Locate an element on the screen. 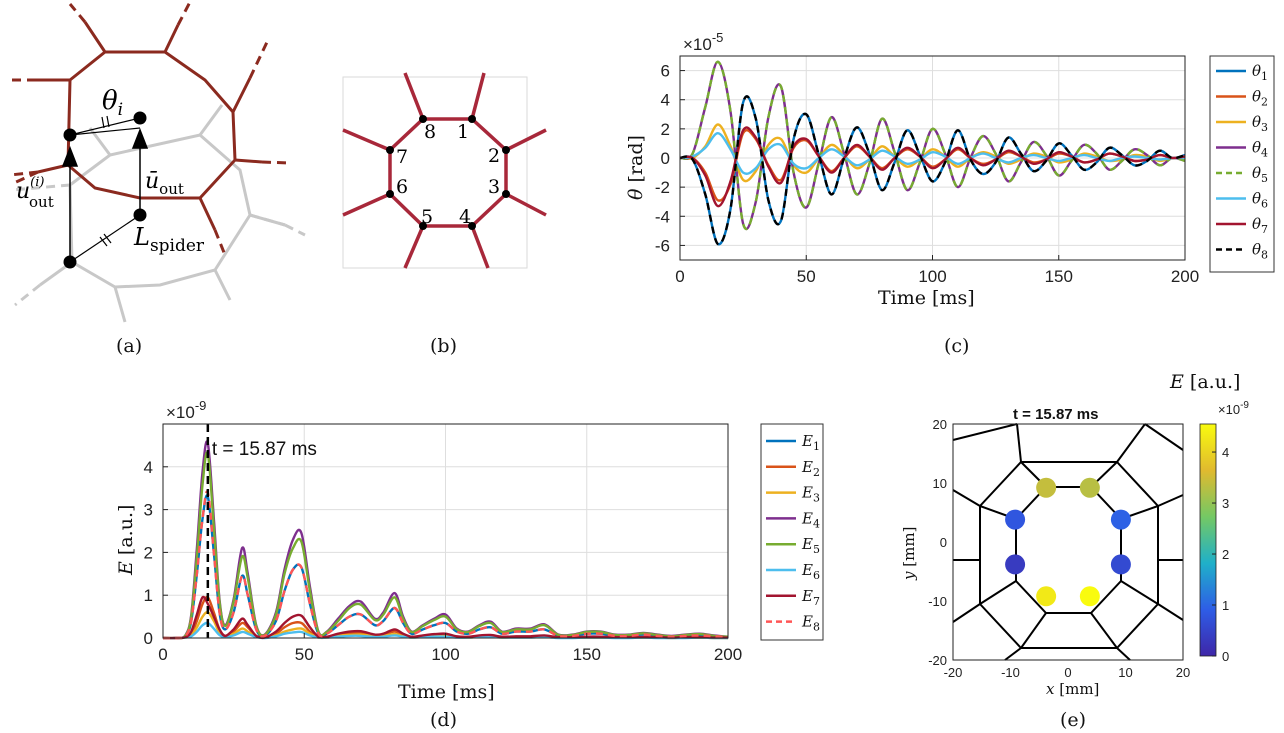 This screenshot has width=1284, height=733. y-tick-label: 20 is located at coordinates (940, 424).